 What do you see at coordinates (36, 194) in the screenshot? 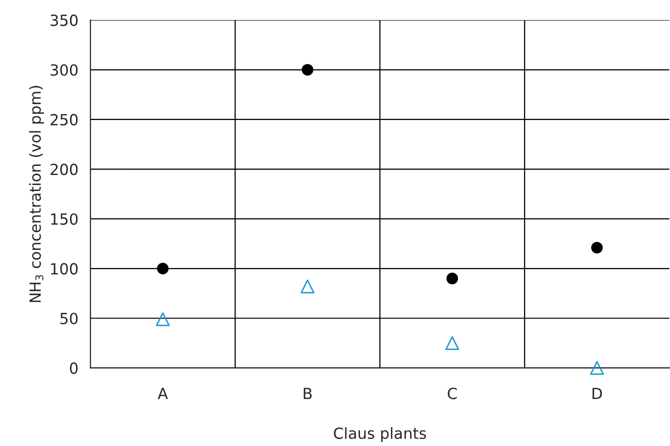
I see `y-axis-title: NH$_{3}$ concentration (vol ppm)` at bounding box center [36, 194].